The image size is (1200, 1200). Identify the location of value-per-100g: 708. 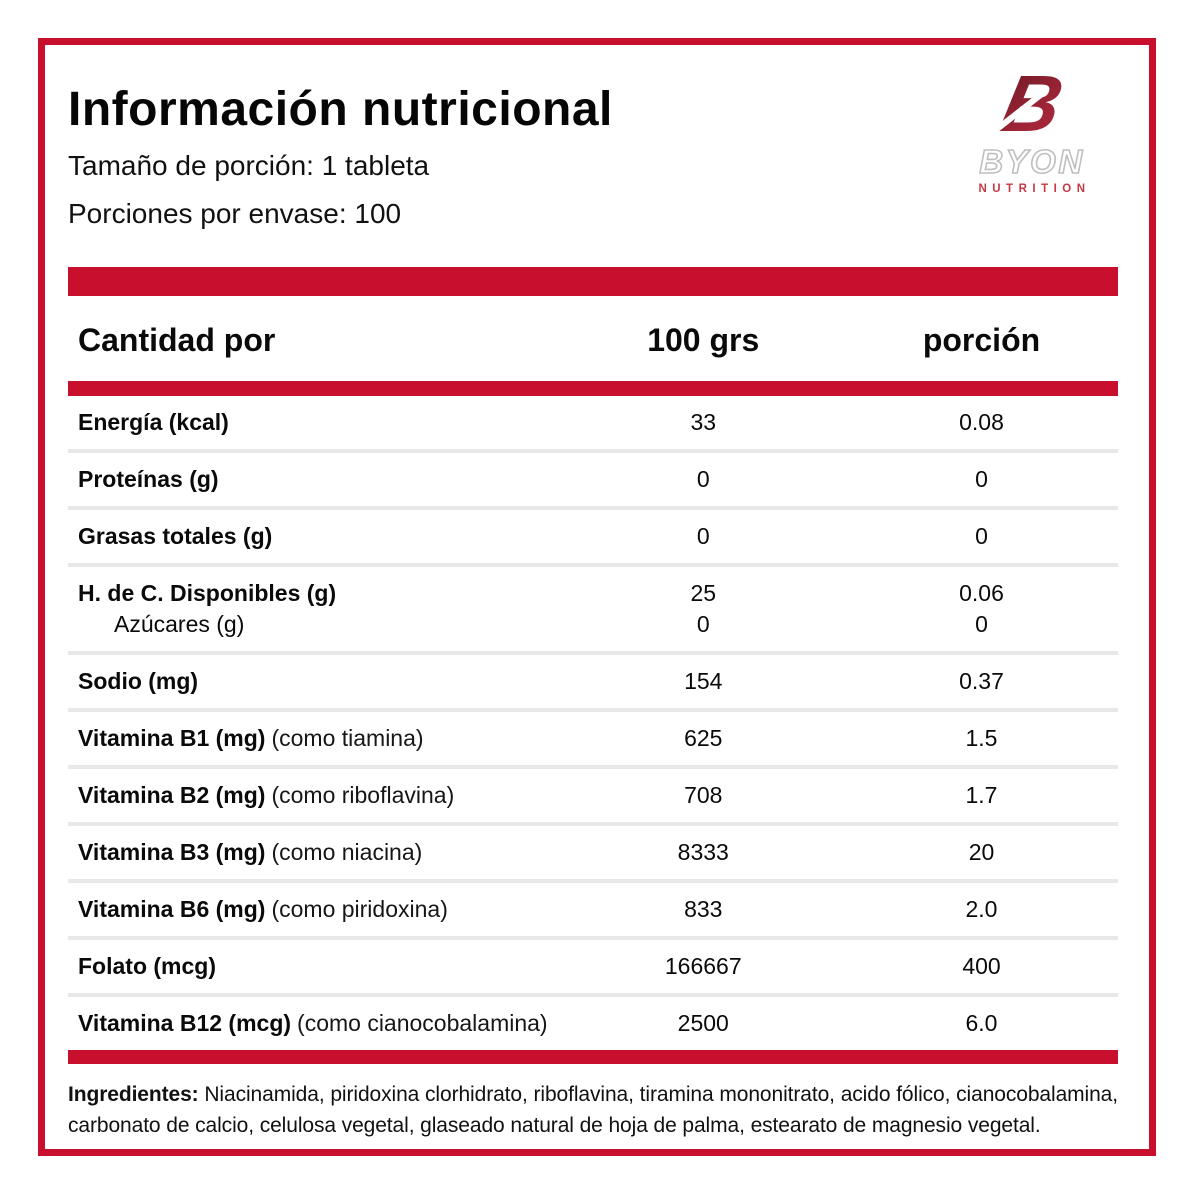
(703, 794).